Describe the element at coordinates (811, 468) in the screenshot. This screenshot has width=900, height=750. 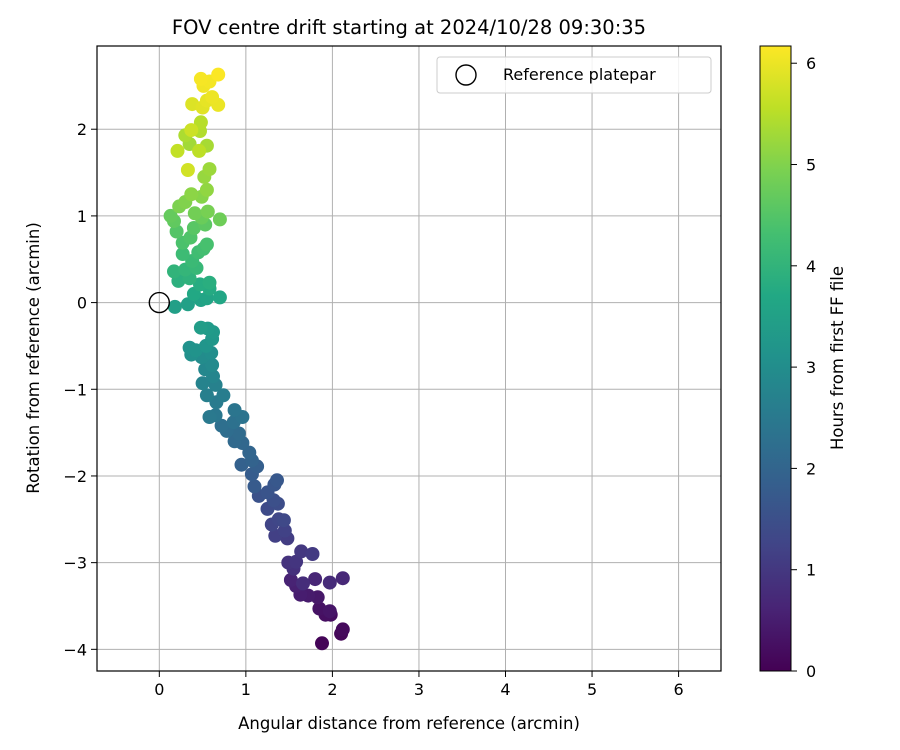
I see `colorbar-tick-label: 2` at that location.